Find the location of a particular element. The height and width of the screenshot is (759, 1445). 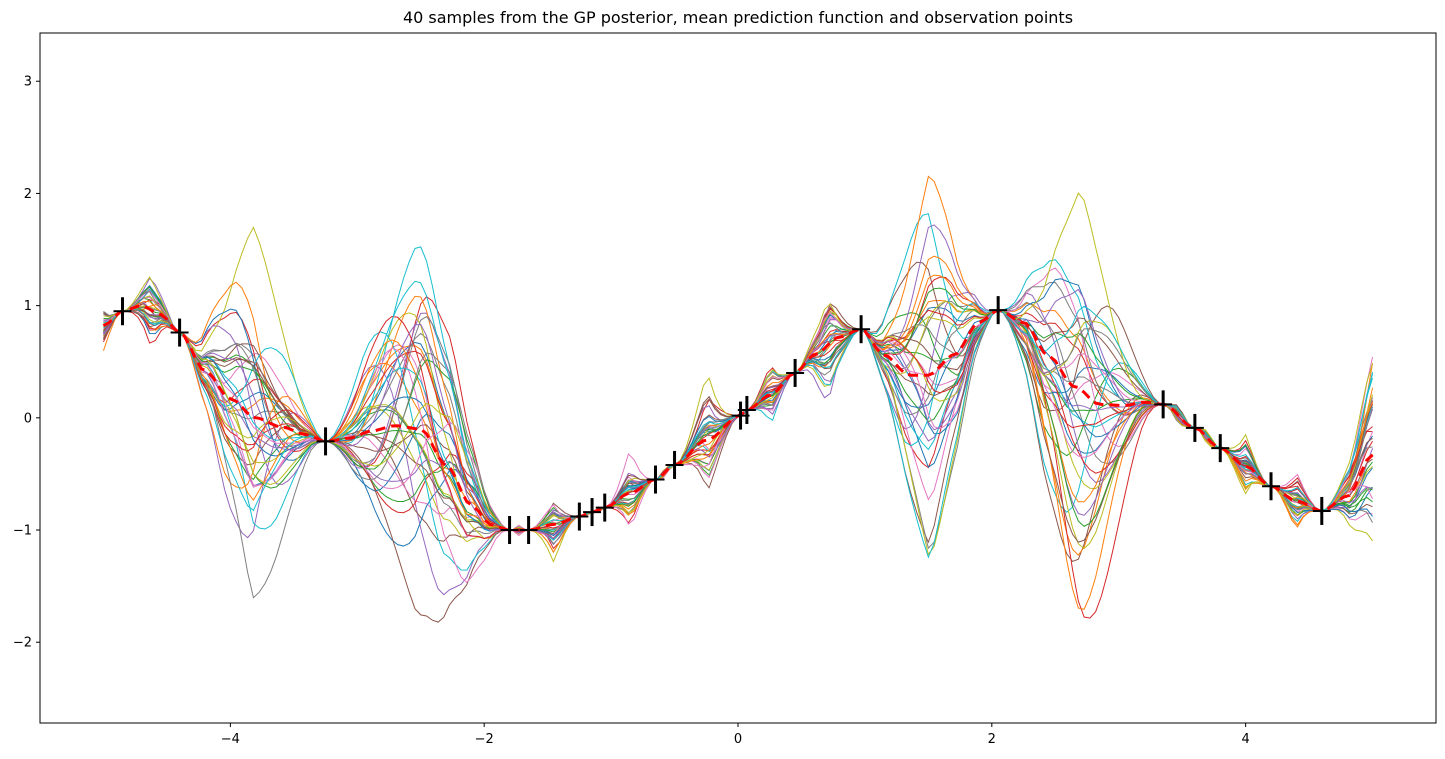

x-tick-label: 0 is located at coordinates (738, 739).